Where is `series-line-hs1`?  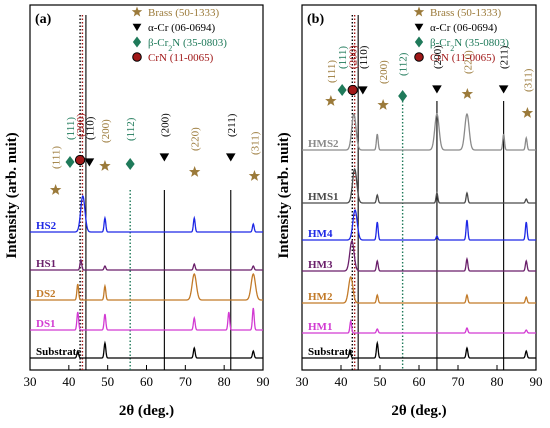 series-line-hs1 is located at coordinates (146, 264).